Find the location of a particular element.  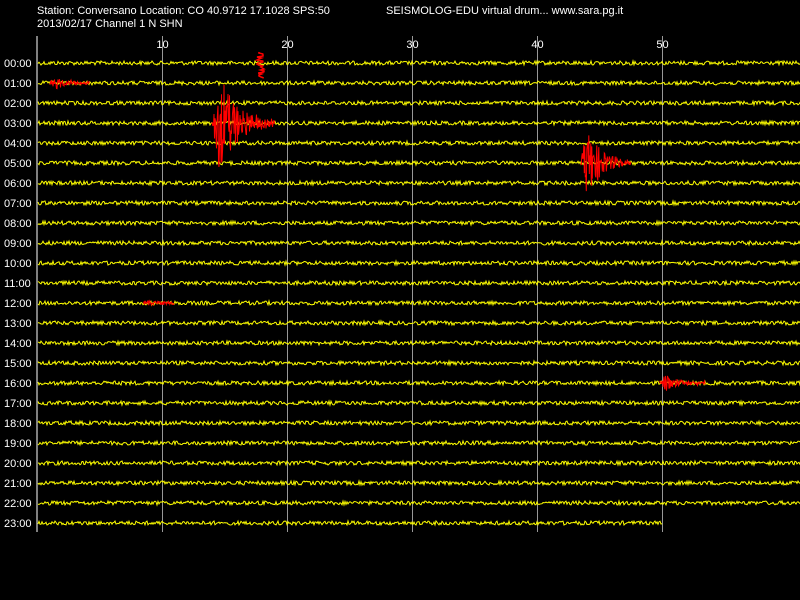

hour-label: 10:00 is located at coordinates (18, 264).